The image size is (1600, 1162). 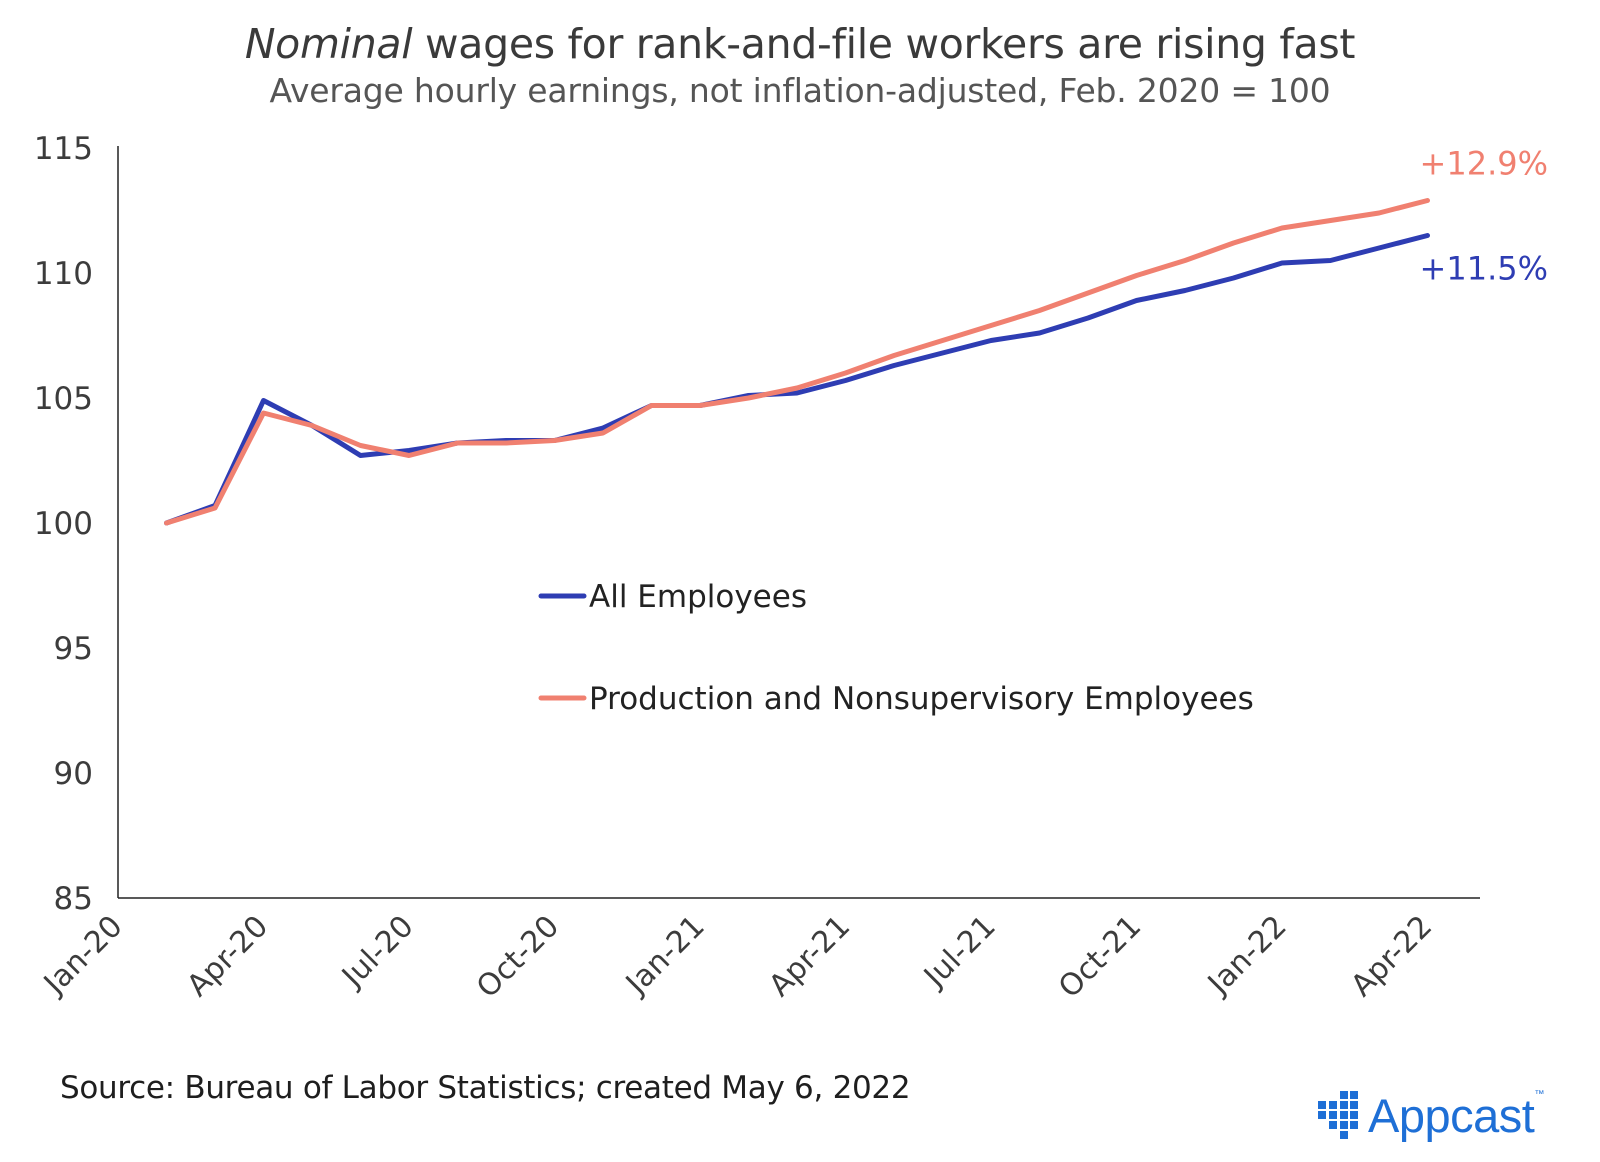 I want to click on appcast-logo-text: Appcast, so click(x=1451, y=1115).